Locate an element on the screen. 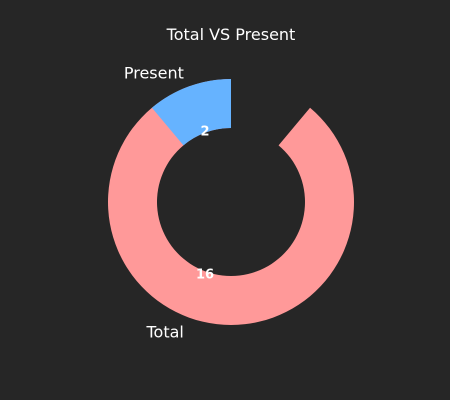 This screenshot has height=400, width=450. chart-title: Total VS Present is located at coordinates (231, 34).